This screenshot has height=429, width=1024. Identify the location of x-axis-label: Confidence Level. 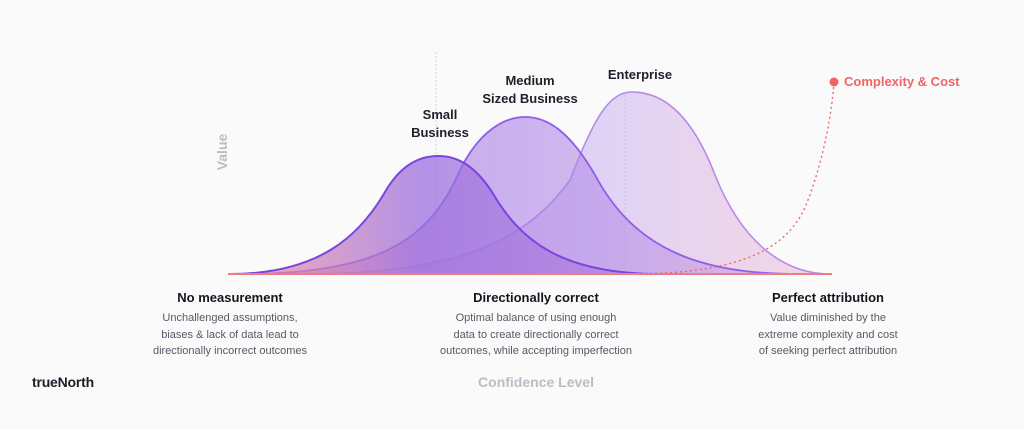
(536, 382).